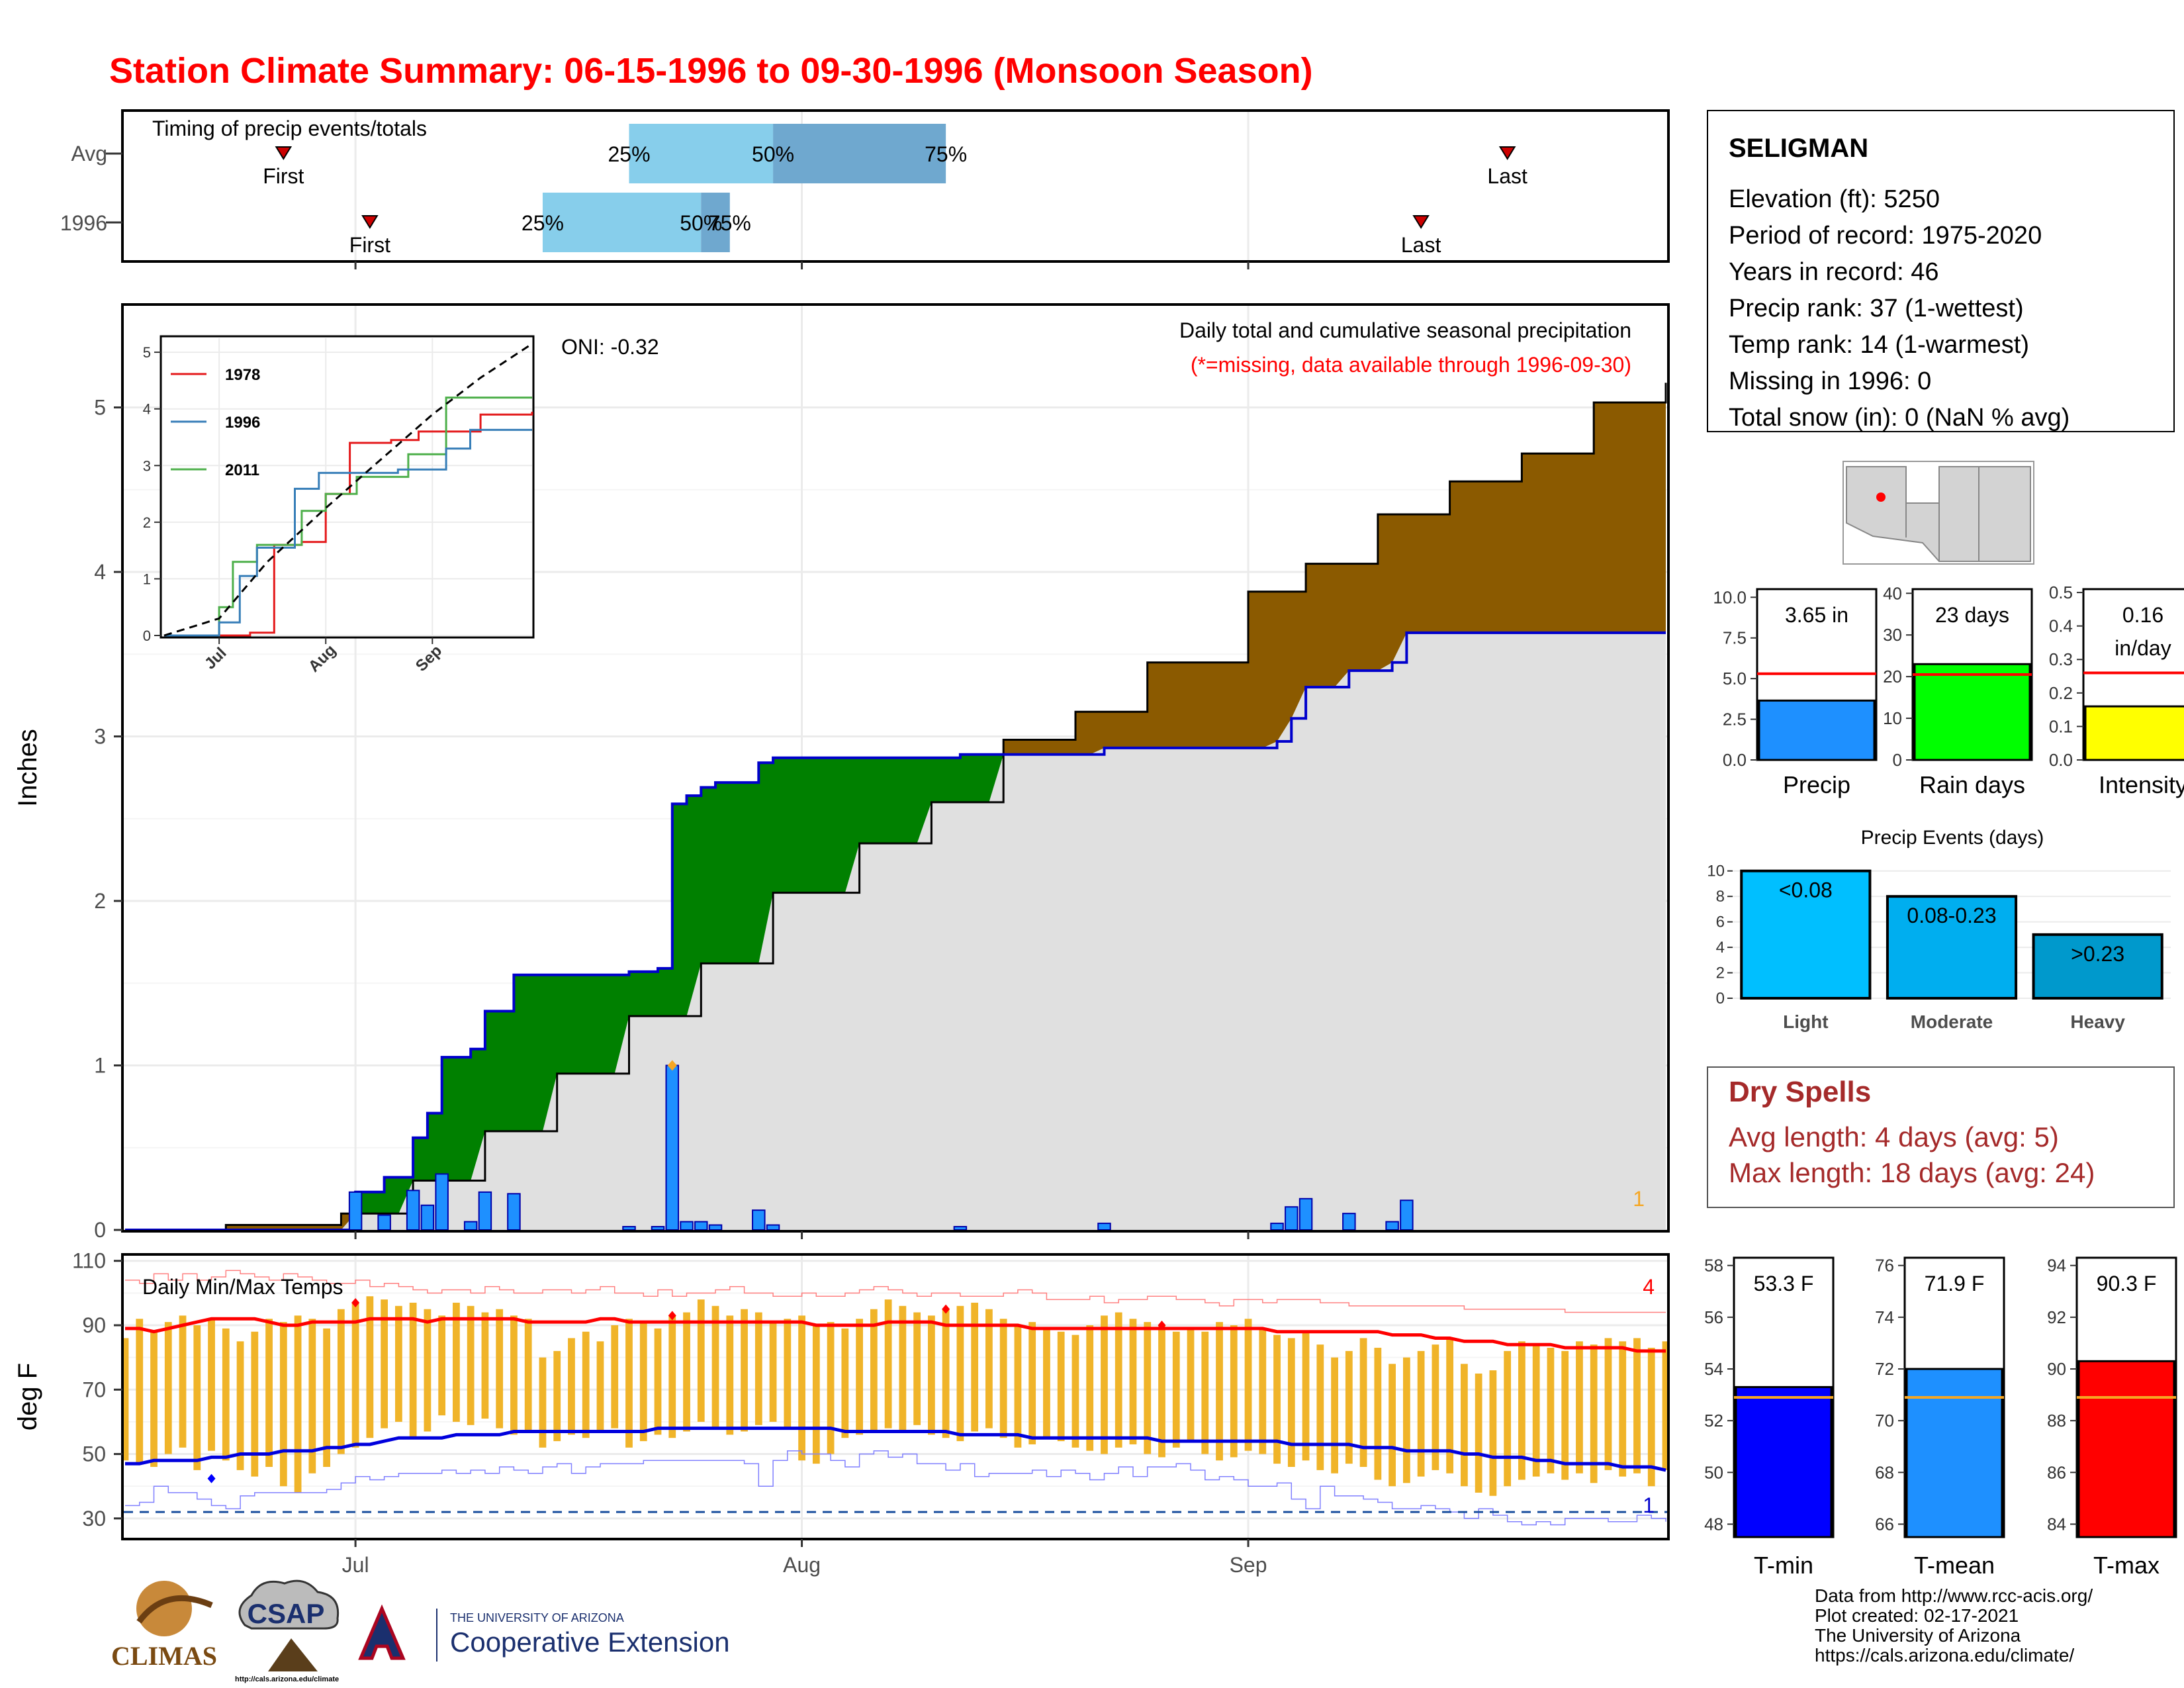 This screenshot has width=2184, height=1688. What do you see at coordinates (242, 470) in the screenshot?
I see `inset-legend-label-2011: 2011` at bounding box center [242, 470].